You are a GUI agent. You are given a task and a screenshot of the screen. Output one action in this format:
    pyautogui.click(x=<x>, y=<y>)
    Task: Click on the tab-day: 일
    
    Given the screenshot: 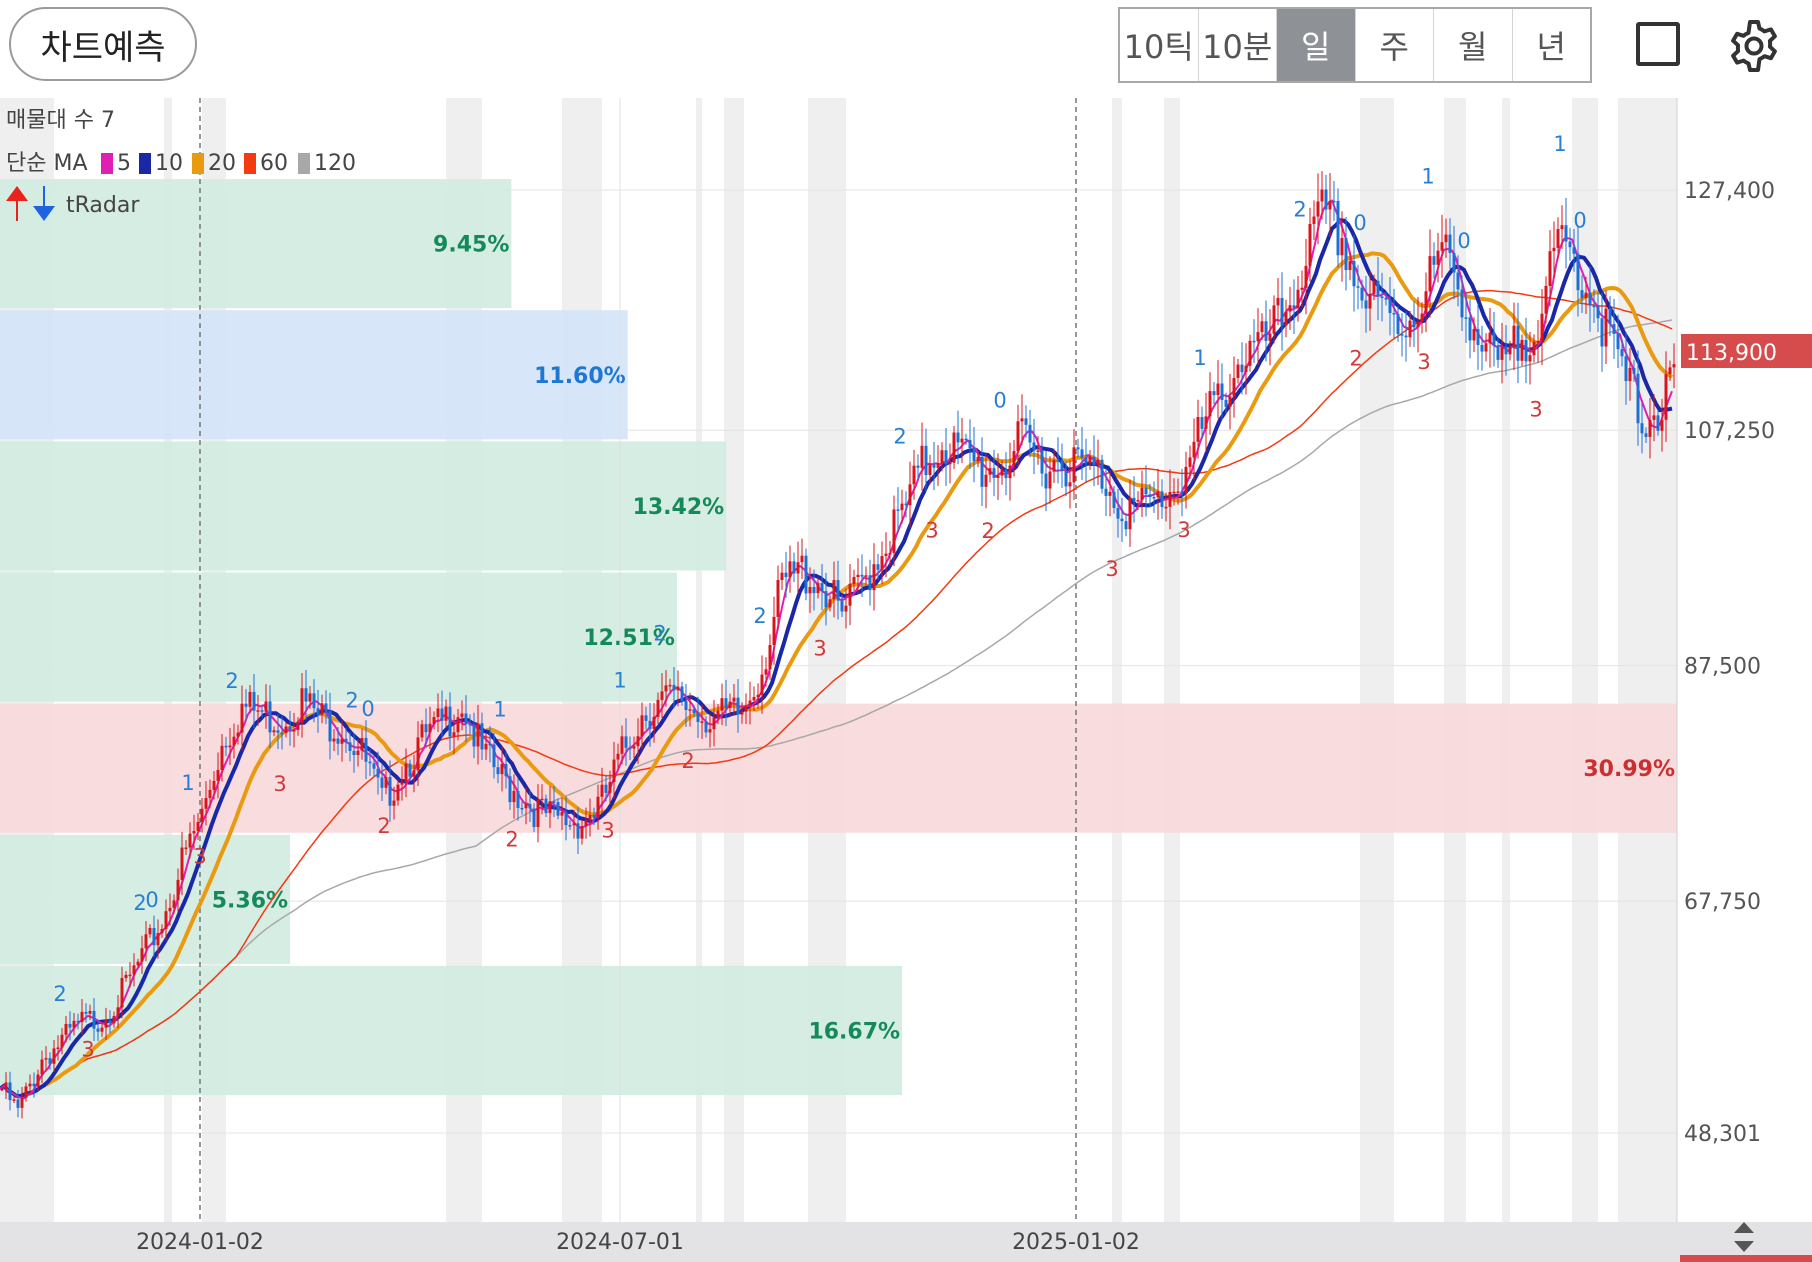 What is the action you would take?
    pyautogui.click(x=1316, y=45)
    